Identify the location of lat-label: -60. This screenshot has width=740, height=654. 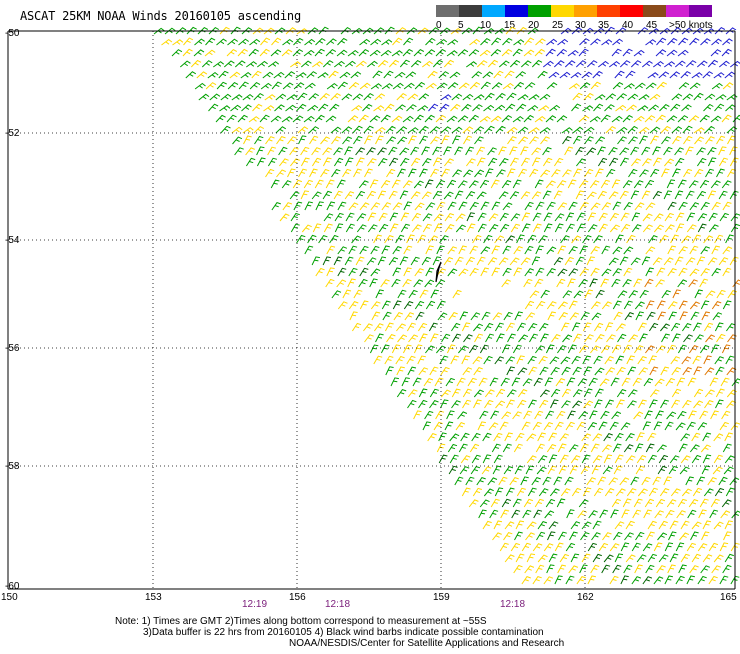
(12, 586).